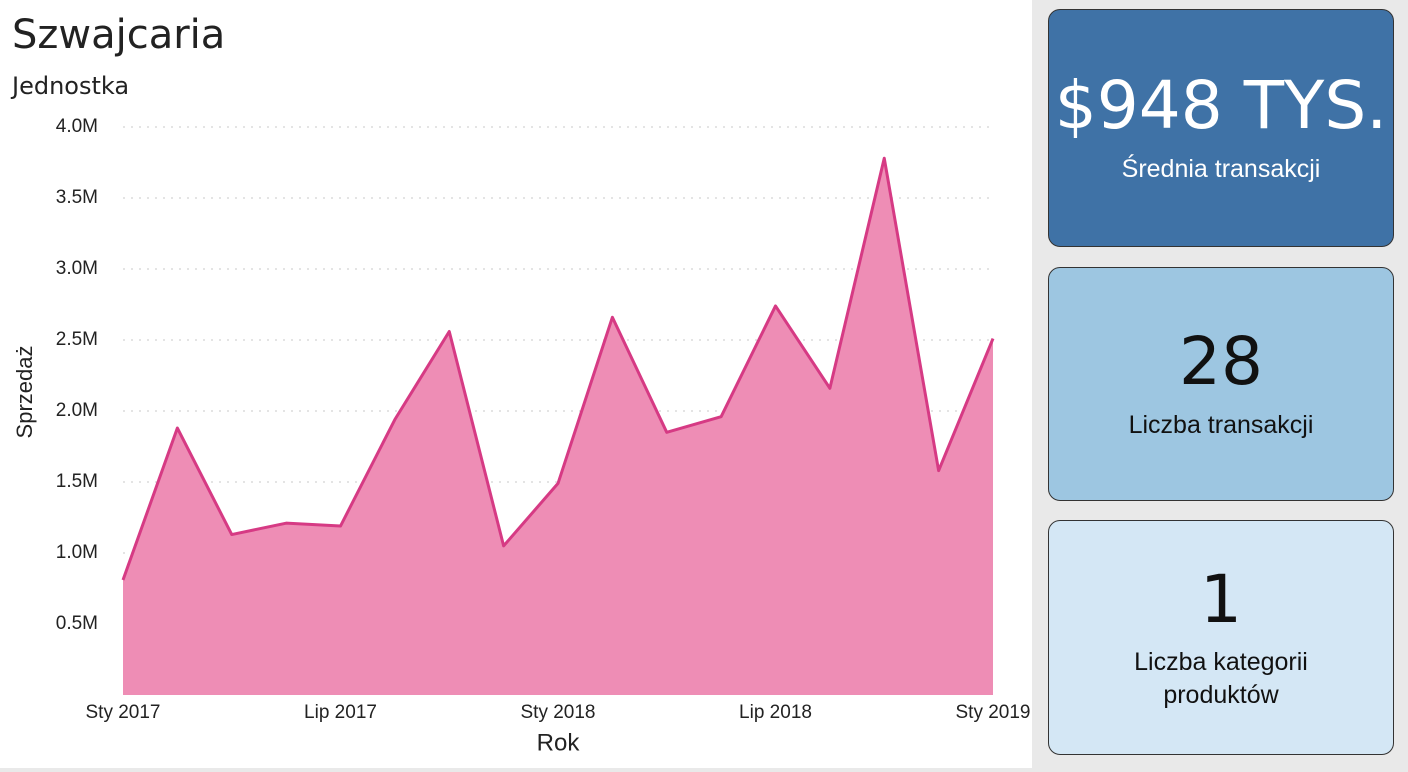  I want to click on x-tick-label: Lip 2017, so click(340, 712).